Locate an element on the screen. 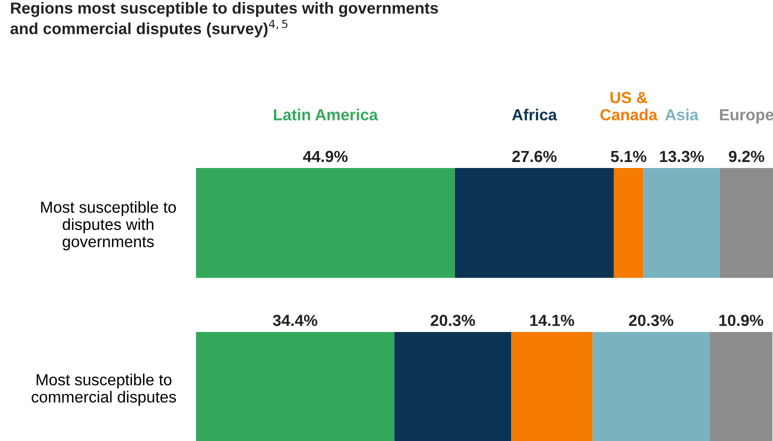  data-label: 14.1% is located at coordinates (552, 320).